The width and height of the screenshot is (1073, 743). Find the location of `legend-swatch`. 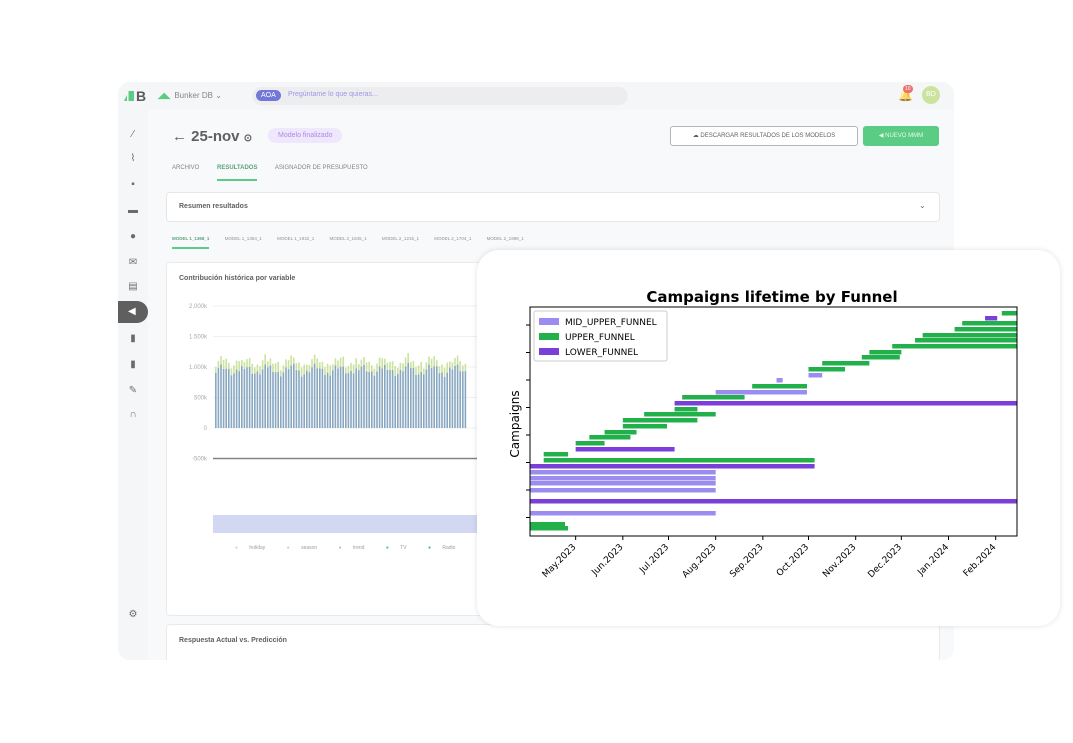

legend-swatch is located at coordinates (549, 351).